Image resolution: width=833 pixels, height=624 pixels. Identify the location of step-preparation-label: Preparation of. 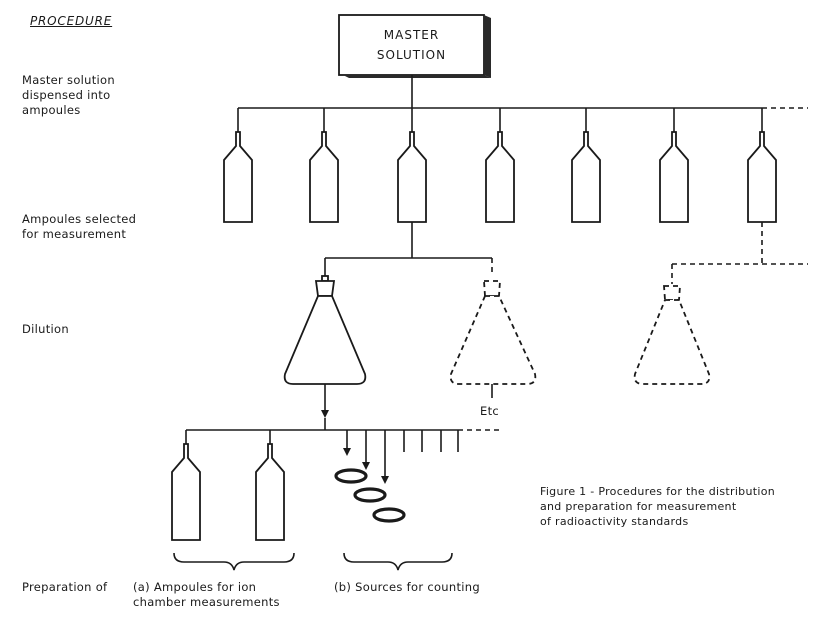
(65, 587).